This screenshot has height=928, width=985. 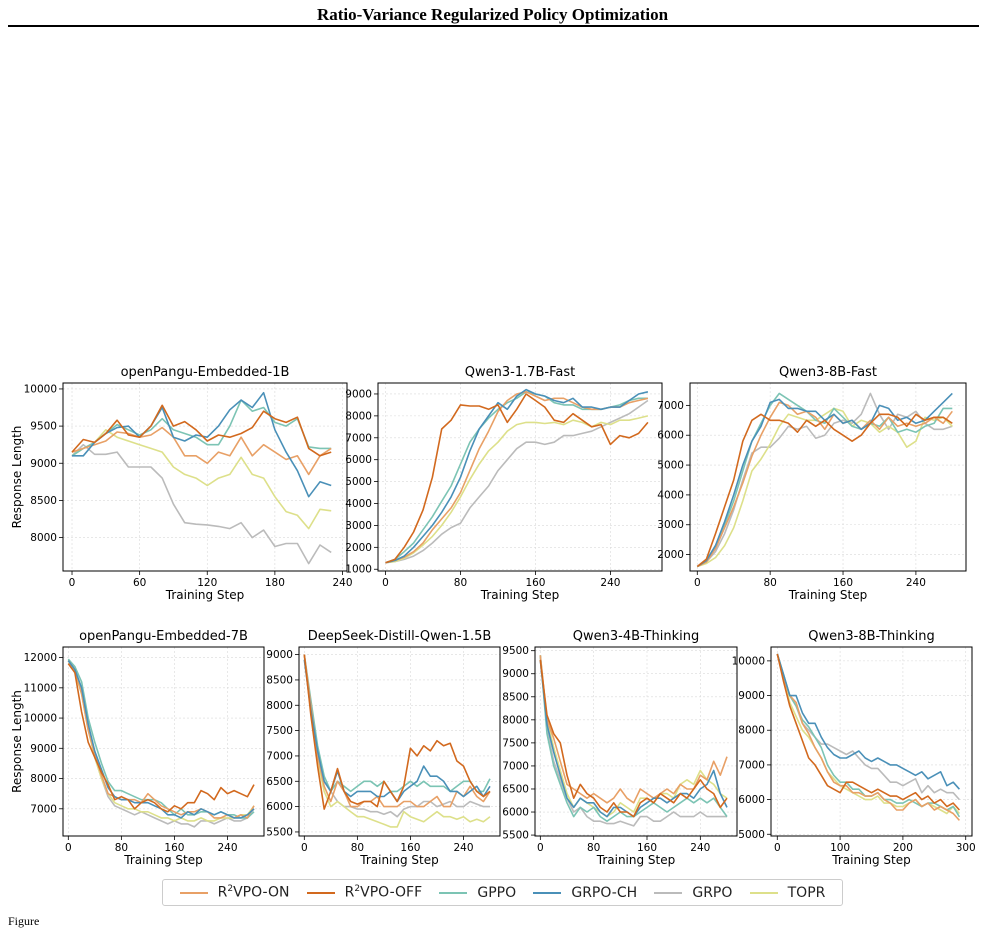 I want to click on legend-label-main: R, so click(x=349, y=892).